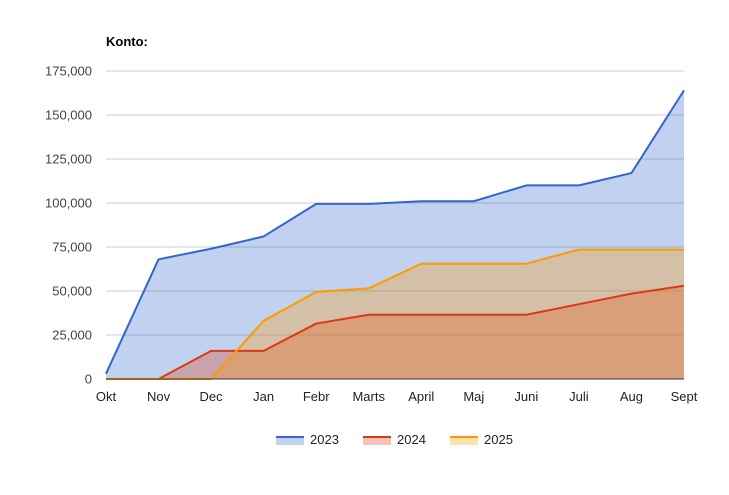 The image size is (729, 495). What do you see at coordinates (263, 396) in the screenshot?
I see `x-tick-label: Jan` at bounding box center [263, 396].